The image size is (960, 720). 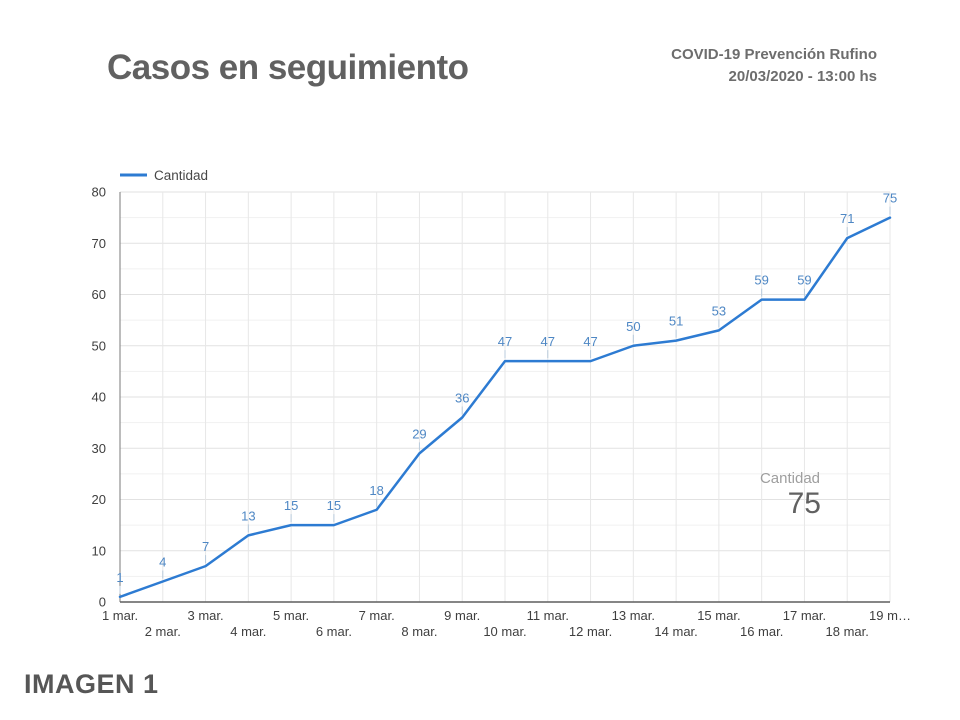 What do you see at coordinates (419, 433) in the screenshot?
I see `point-value-label: 29` at bounding box center [419, 433].